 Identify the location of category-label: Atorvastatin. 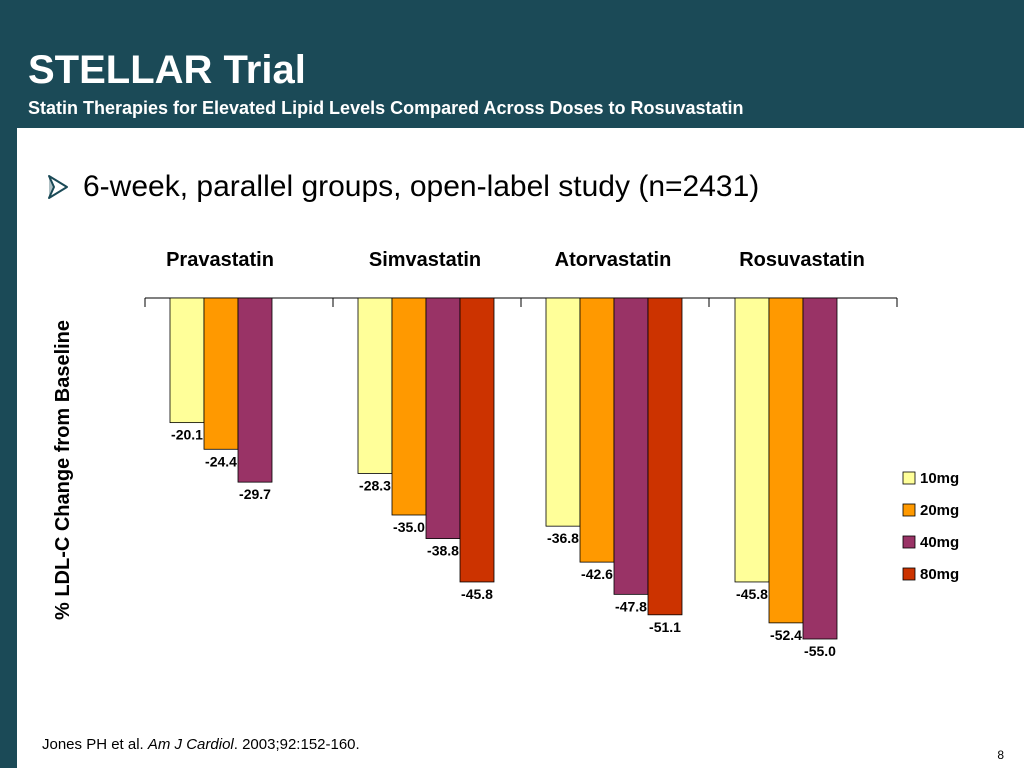
(613, 260).